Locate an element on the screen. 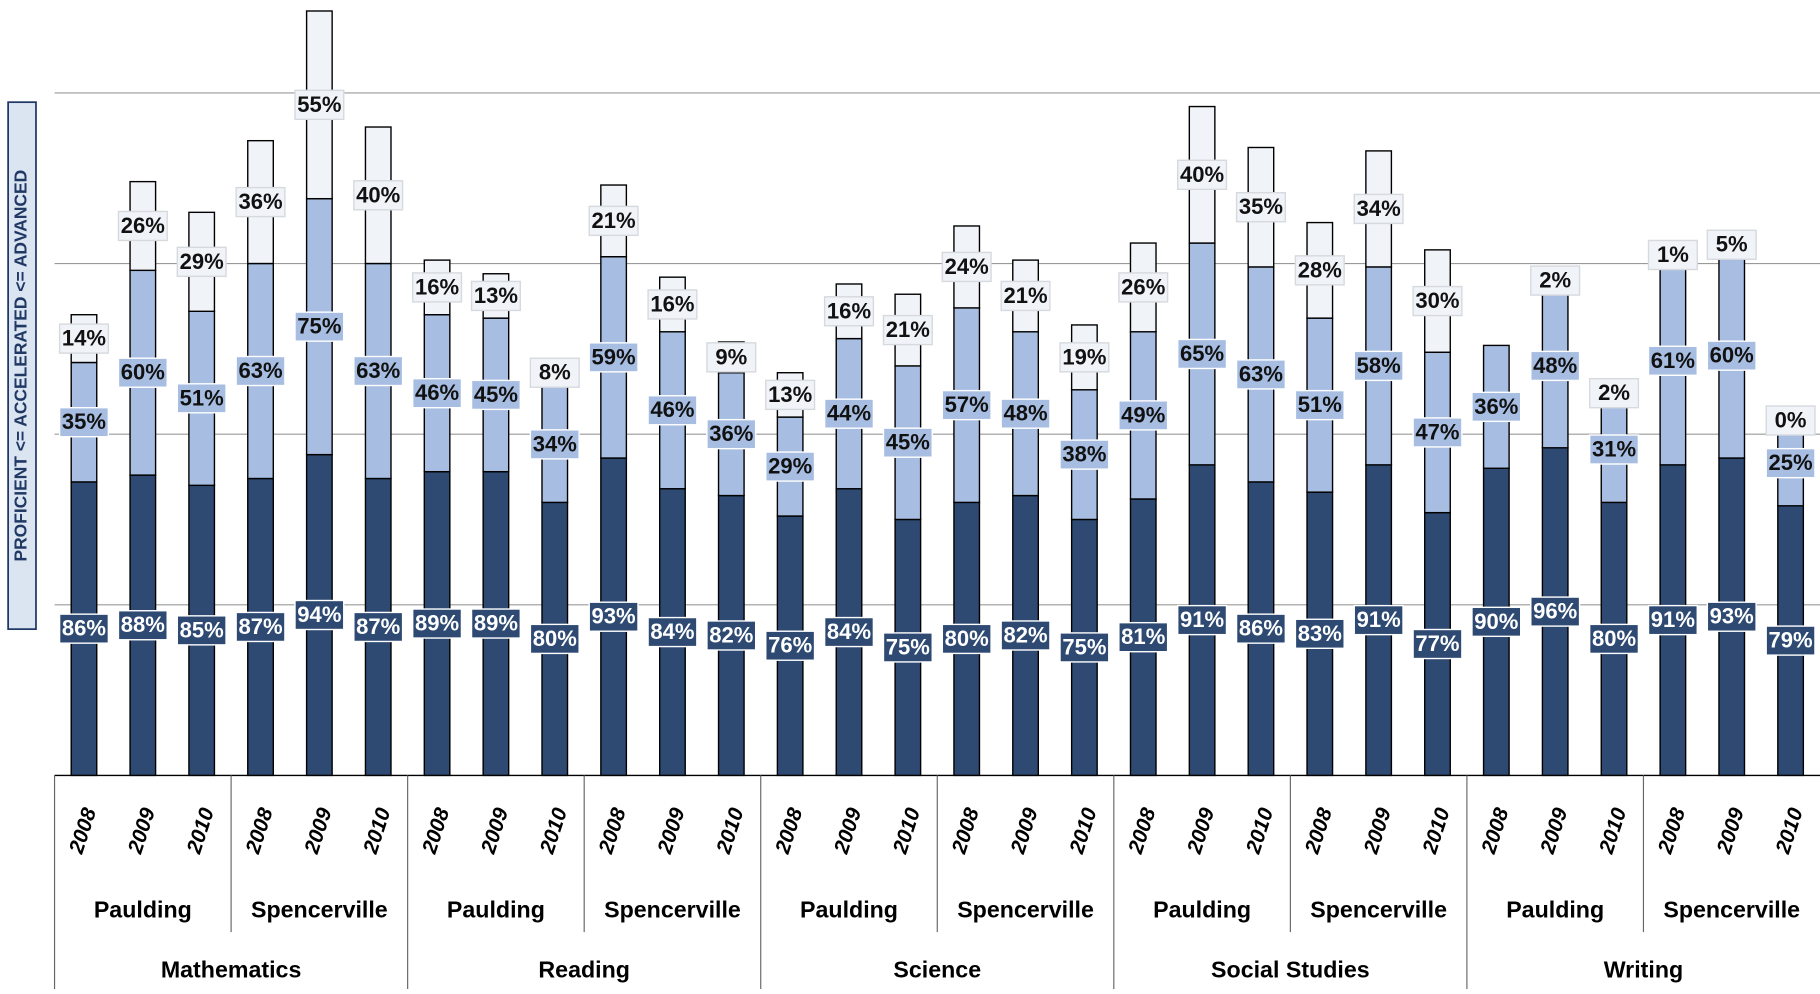  value-label: 13% is located at coordinates (496, 295).